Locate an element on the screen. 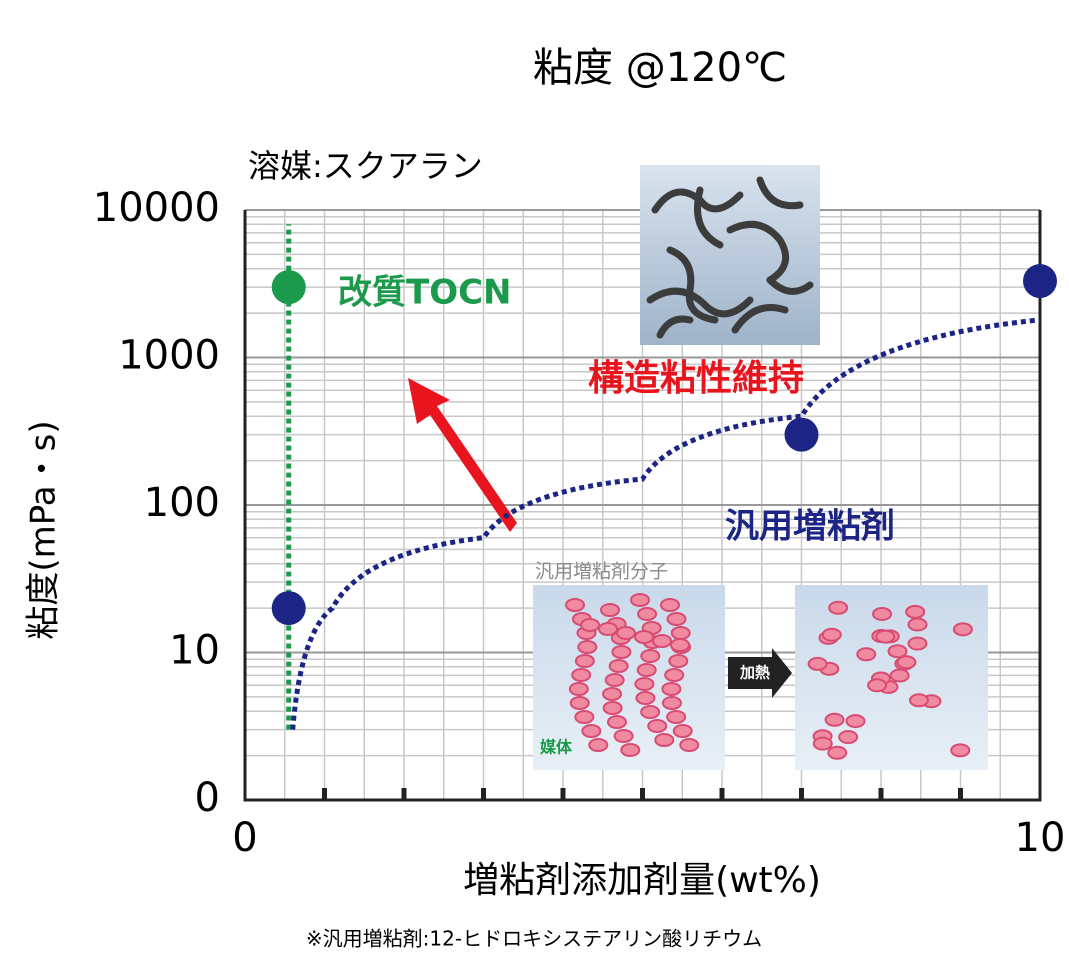 Image resolution: width=1069 pixels, height=956 pixels. y-axis-label: 粘度(mPa・s) is located at coordinates (44, 529).